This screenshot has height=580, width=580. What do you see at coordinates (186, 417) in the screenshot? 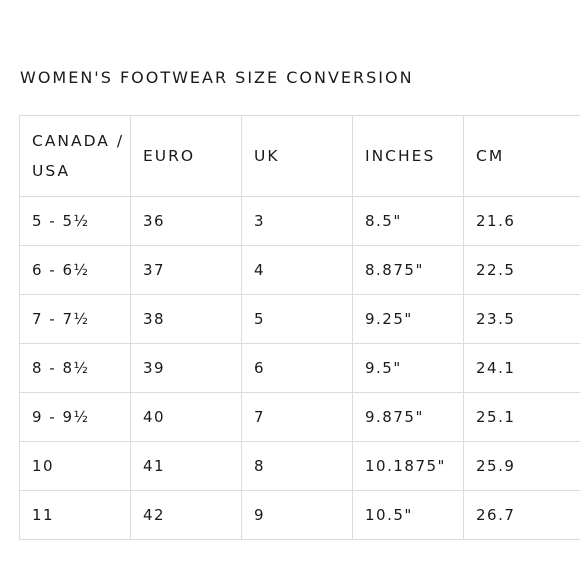
I see `cell-euro: 40` at bounding box center [186, 417].